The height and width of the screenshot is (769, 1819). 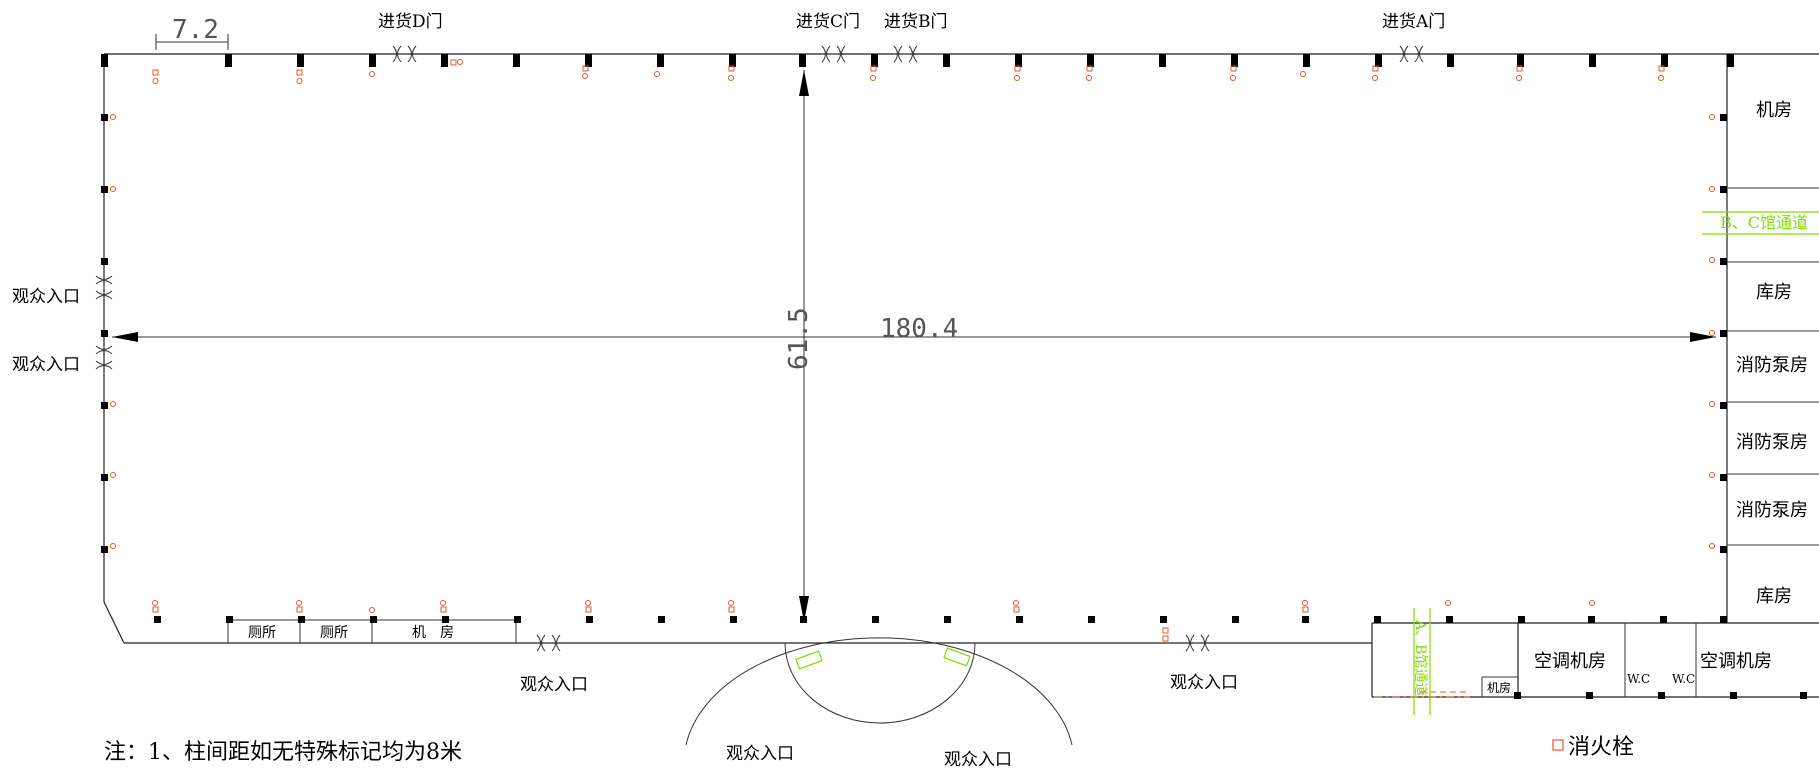 I want to click on dimension-bay, so click(x=192, y=42).